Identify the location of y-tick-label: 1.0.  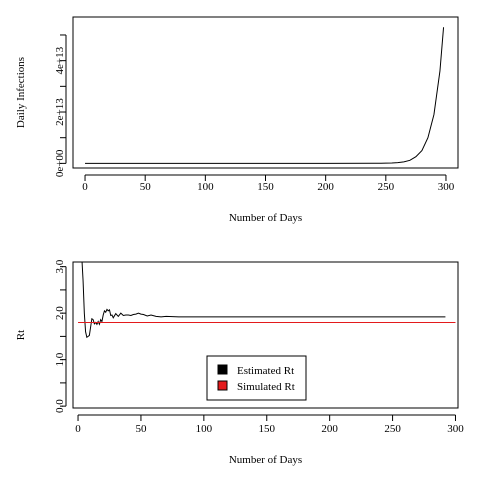
(60, 359).